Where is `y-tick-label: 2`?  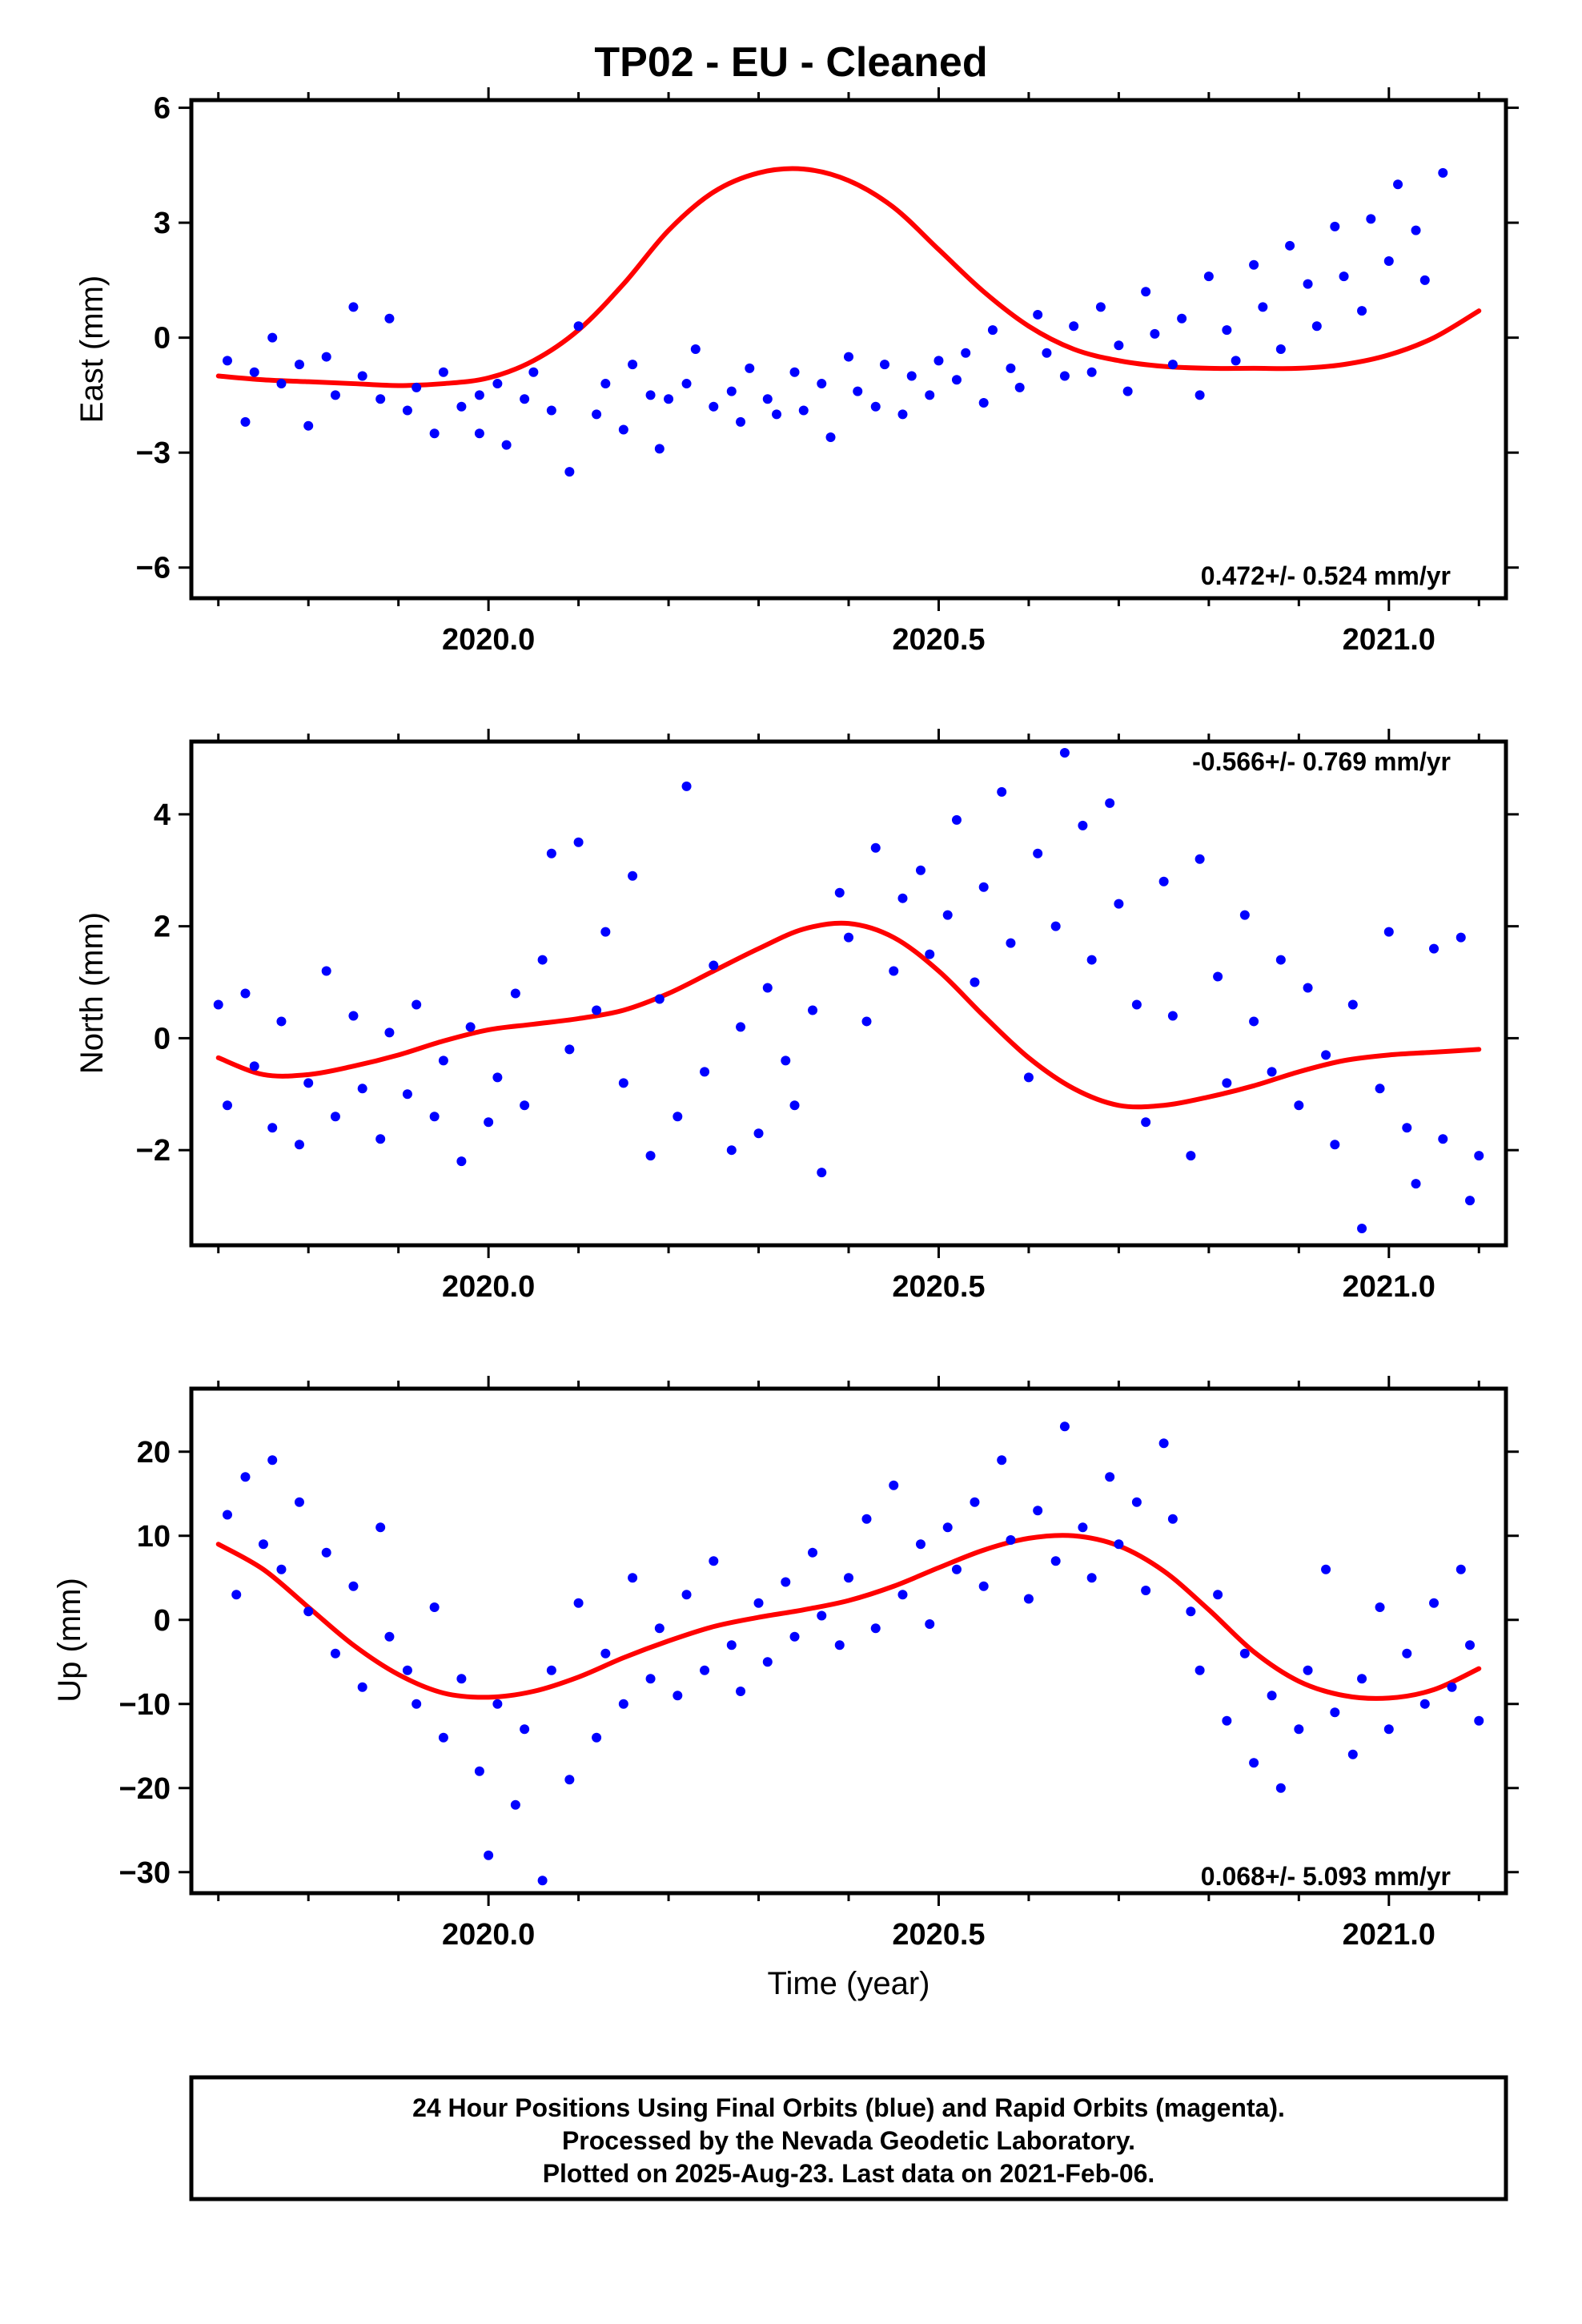 y-tick-label: 2 is located at coordinates (162, 927).